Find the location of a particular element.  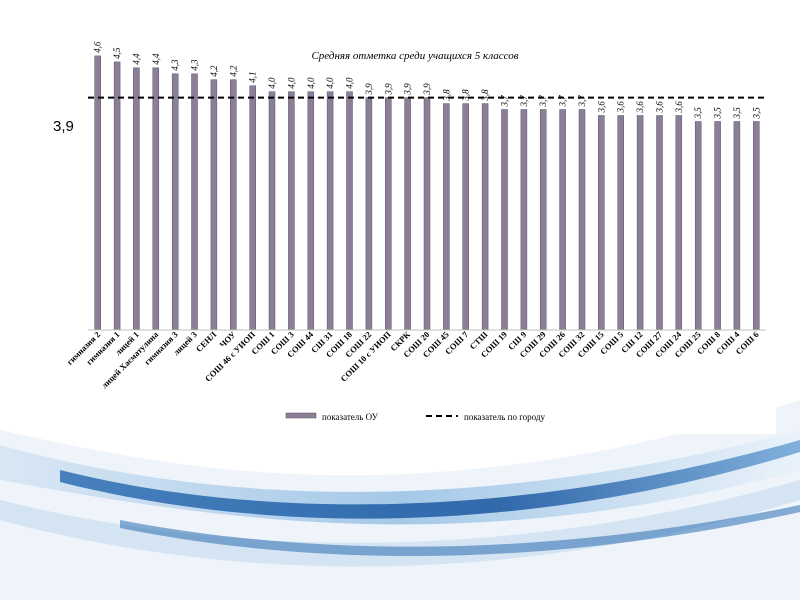

legend-label-bars: показатель ОУ is located at coordinates (350, 417).